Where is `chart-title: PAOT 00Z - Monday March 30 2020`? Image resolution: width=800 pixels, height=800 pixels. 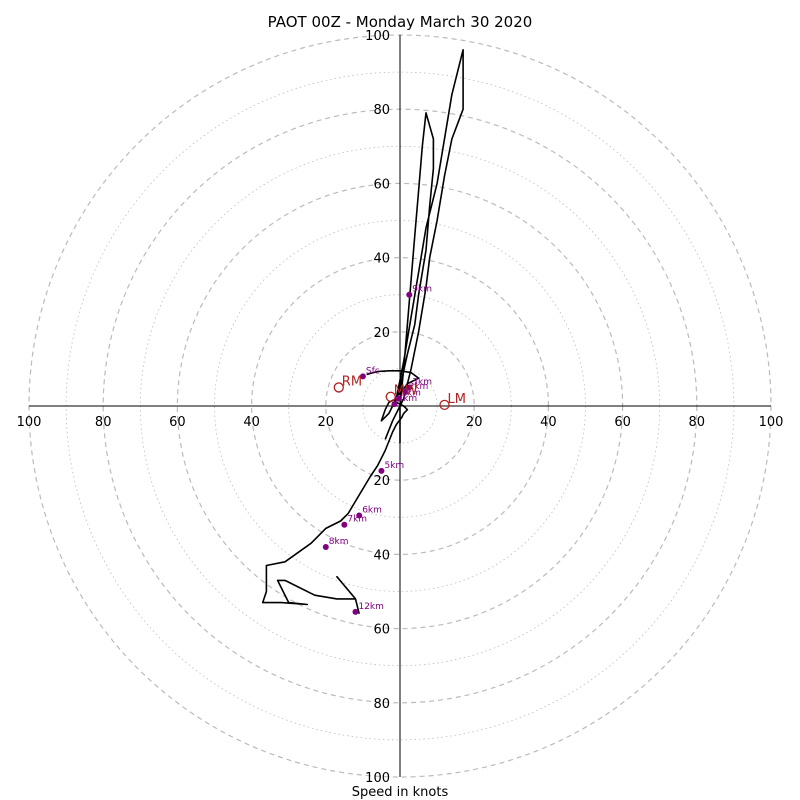 chart-title: PAOT 00Z - Monday March 30 2020 is located at coordinates (400, 22).